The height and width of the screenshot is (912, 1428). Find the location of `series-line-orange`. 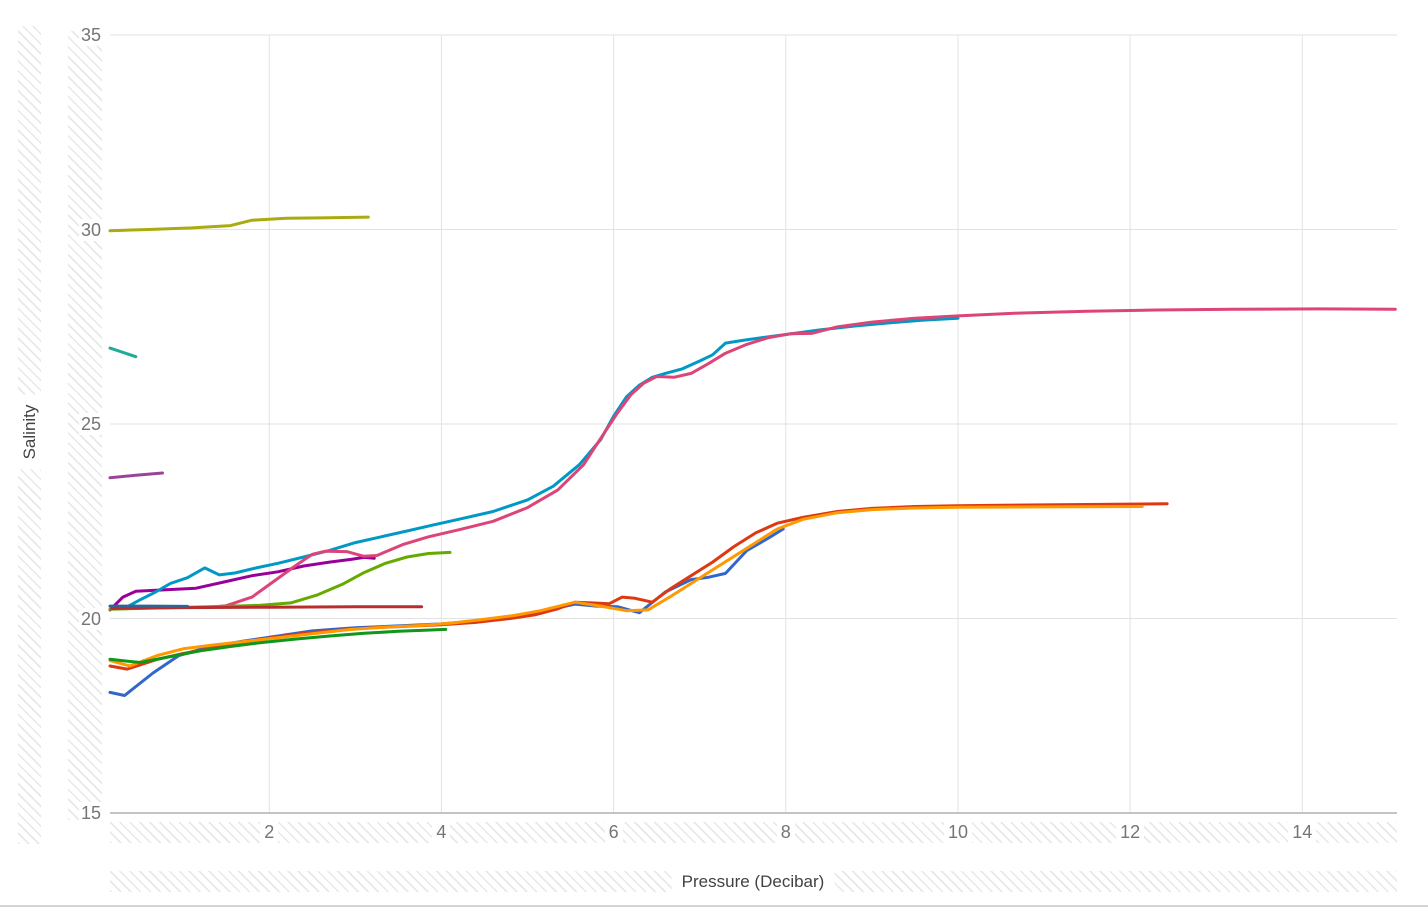

series-line-orange is located at coordinates (626, 586).